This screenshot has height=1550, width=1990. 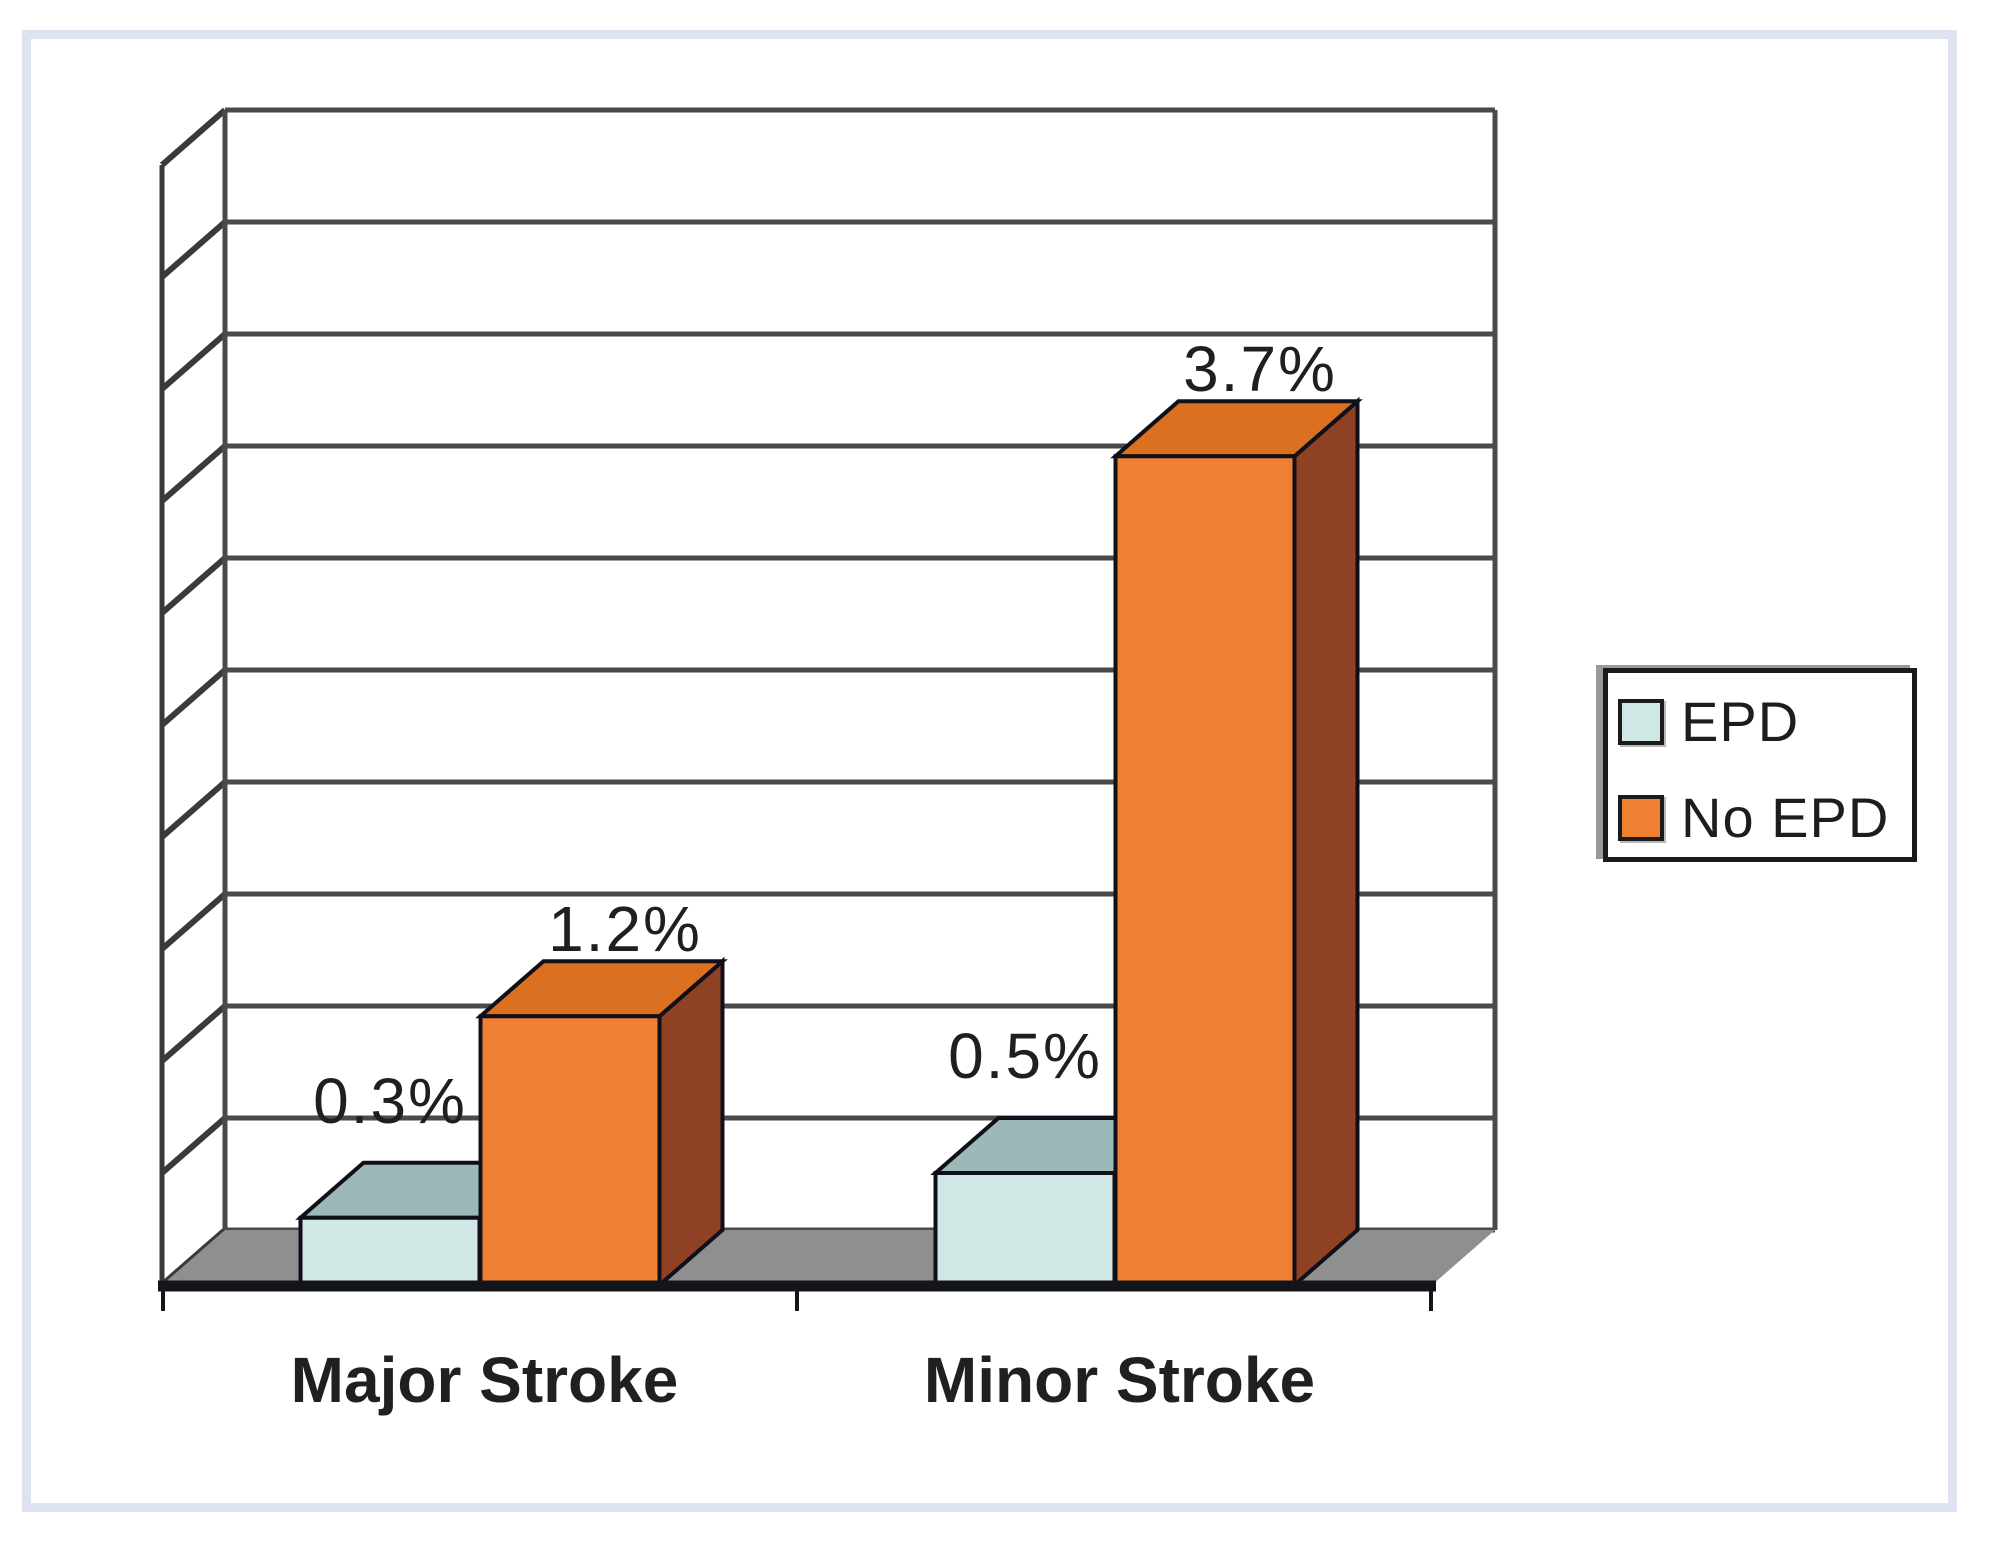 I want to click on data-label-epd-minor-stroke: 0.5%, so click(x=1025, y=1056).